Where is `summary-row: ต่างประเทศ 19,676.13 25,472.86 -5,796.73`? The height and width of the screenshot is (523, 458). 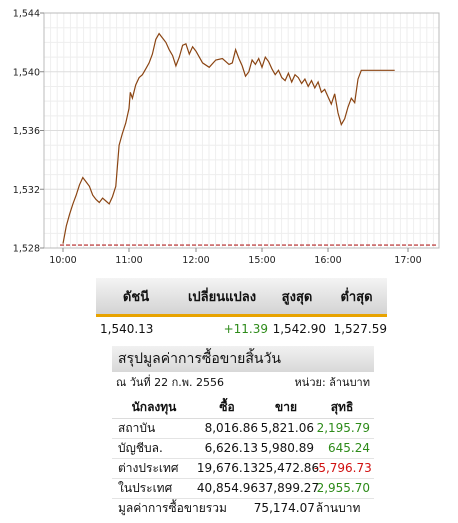 summary-row: ต่างประเทศ 19,676.13 25,472.86 -5,796.73 is located at coordinates (243, 469).